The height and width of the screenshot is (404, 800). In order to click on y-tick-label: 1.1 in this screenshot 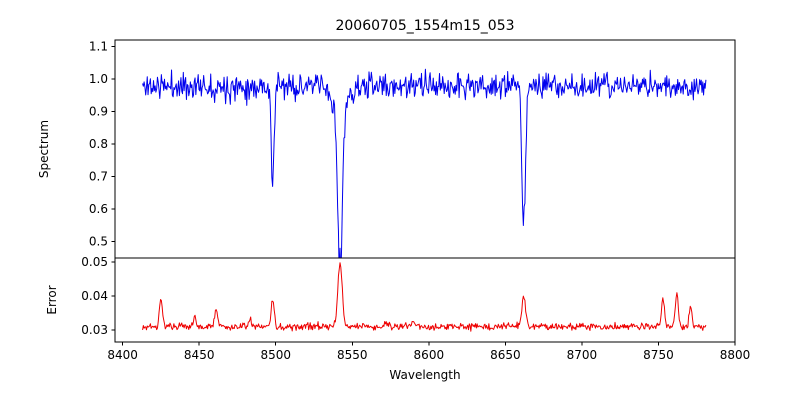, I will do `click(98, 47)`.